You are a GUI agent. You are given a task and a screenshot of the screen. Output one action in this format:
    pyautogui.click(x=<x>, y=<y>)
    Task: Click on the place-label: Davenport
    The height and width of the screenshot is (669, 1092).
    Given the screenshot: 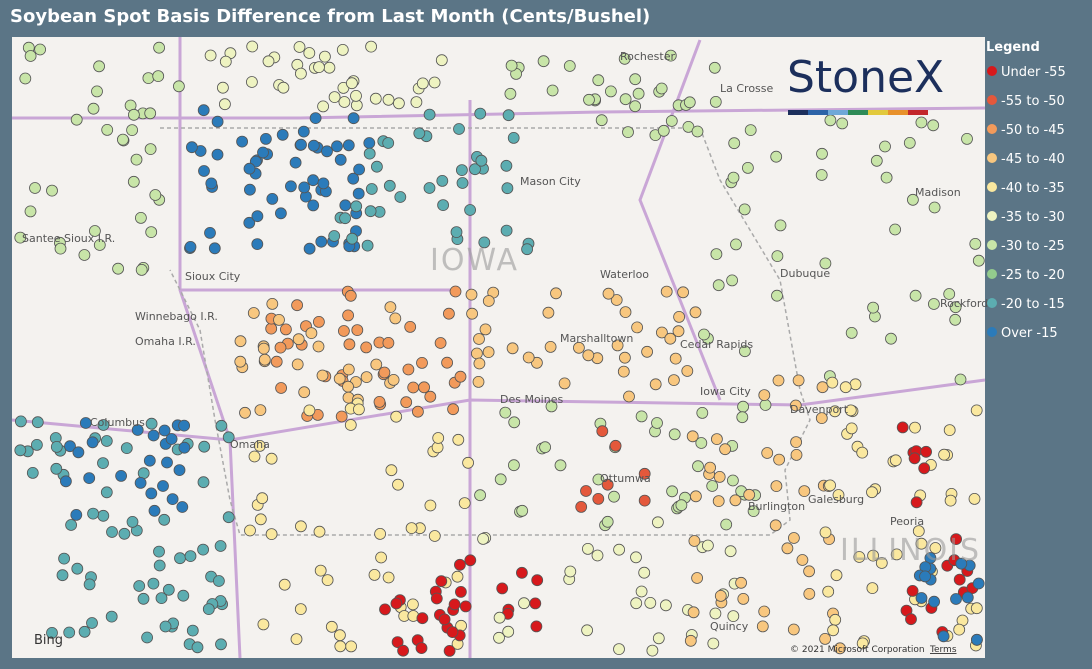 What is the action you would take?
    pyautogui.click(x=819, y=409)
    